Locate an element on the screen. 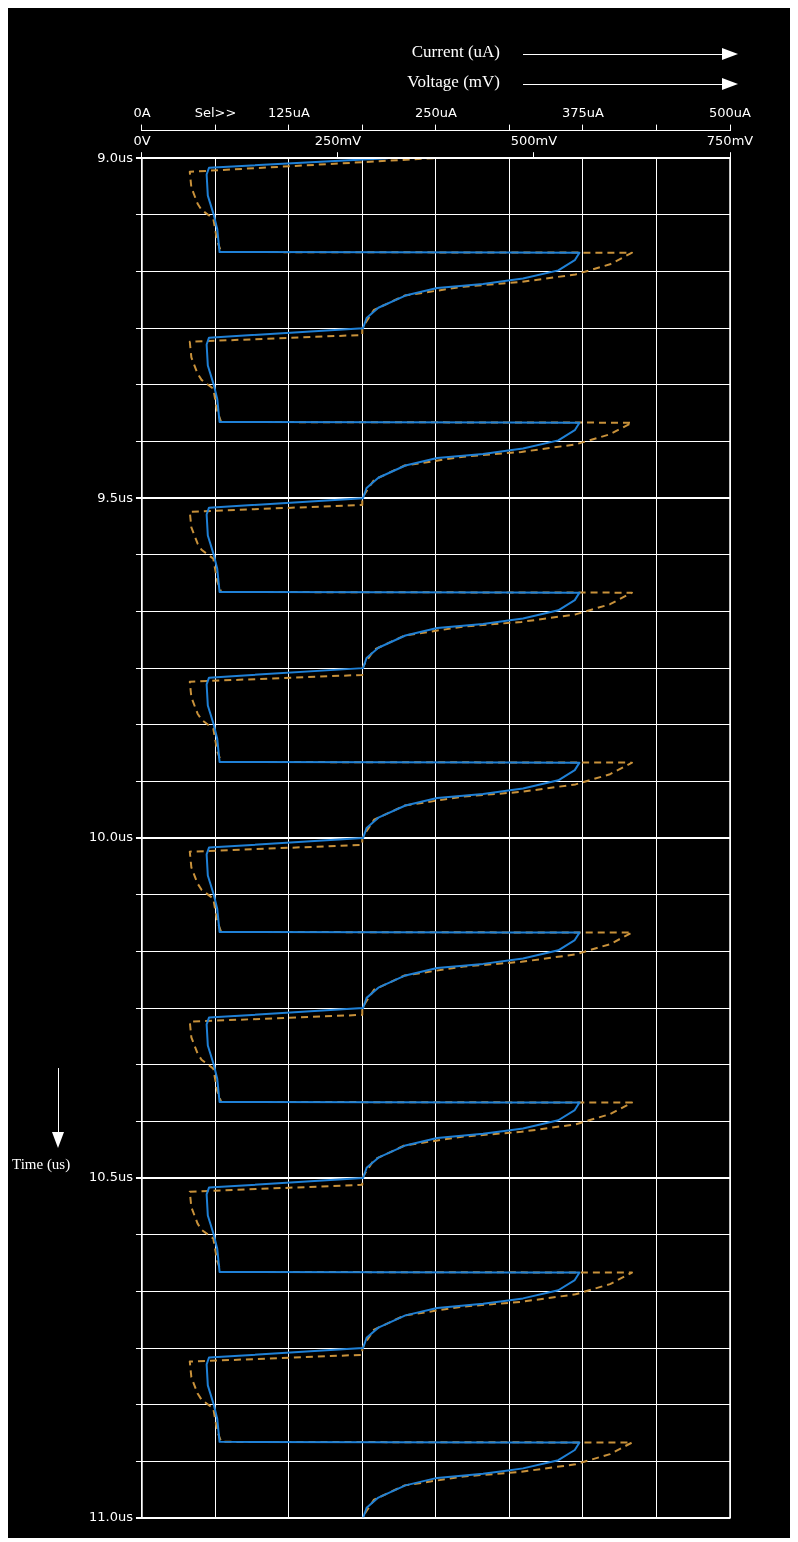 Image resolution: width=798 pixels, height=1542 pixels. y-tick-label: 10.5us is located at coordinates (111, 1177).